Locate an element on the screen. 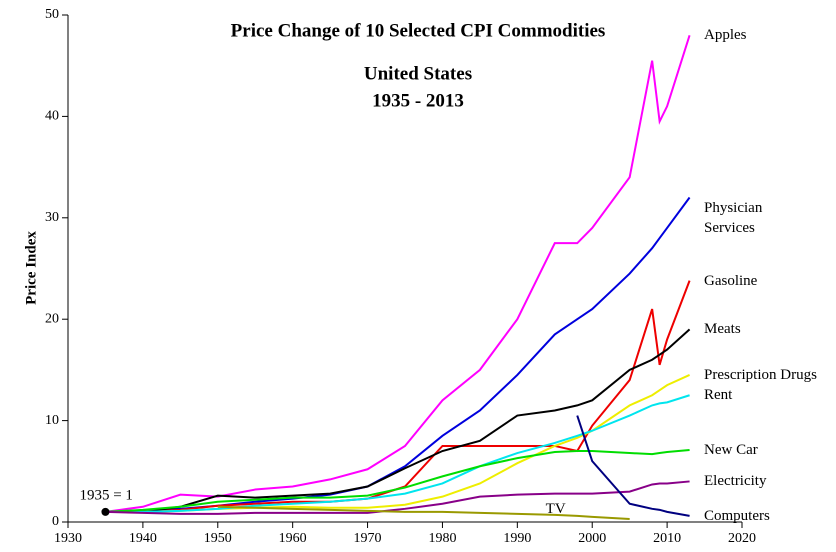 Image resolution: width=836 pixels, height=552 pixels. series-label: Prescription Drugs is located at coordinates (760, 374).